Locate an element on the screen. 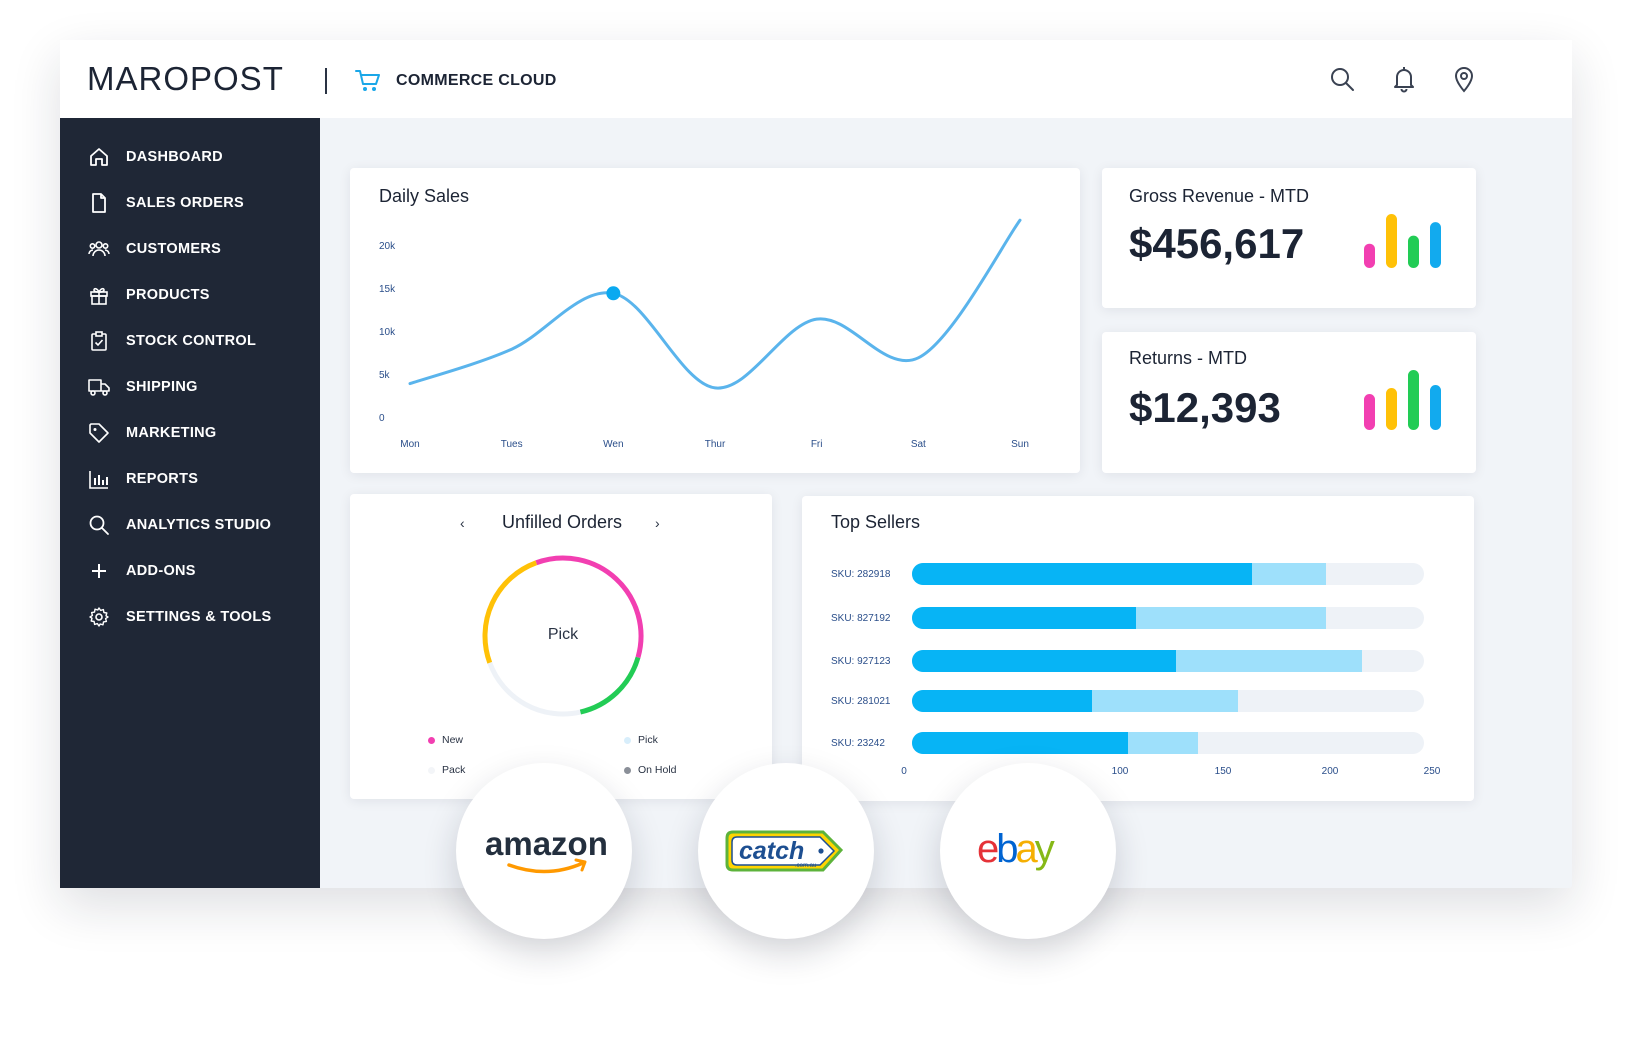 The height and width of the screenshot is (1056, 1628). clipboard-check-icon is located at coordinates (99, 341).